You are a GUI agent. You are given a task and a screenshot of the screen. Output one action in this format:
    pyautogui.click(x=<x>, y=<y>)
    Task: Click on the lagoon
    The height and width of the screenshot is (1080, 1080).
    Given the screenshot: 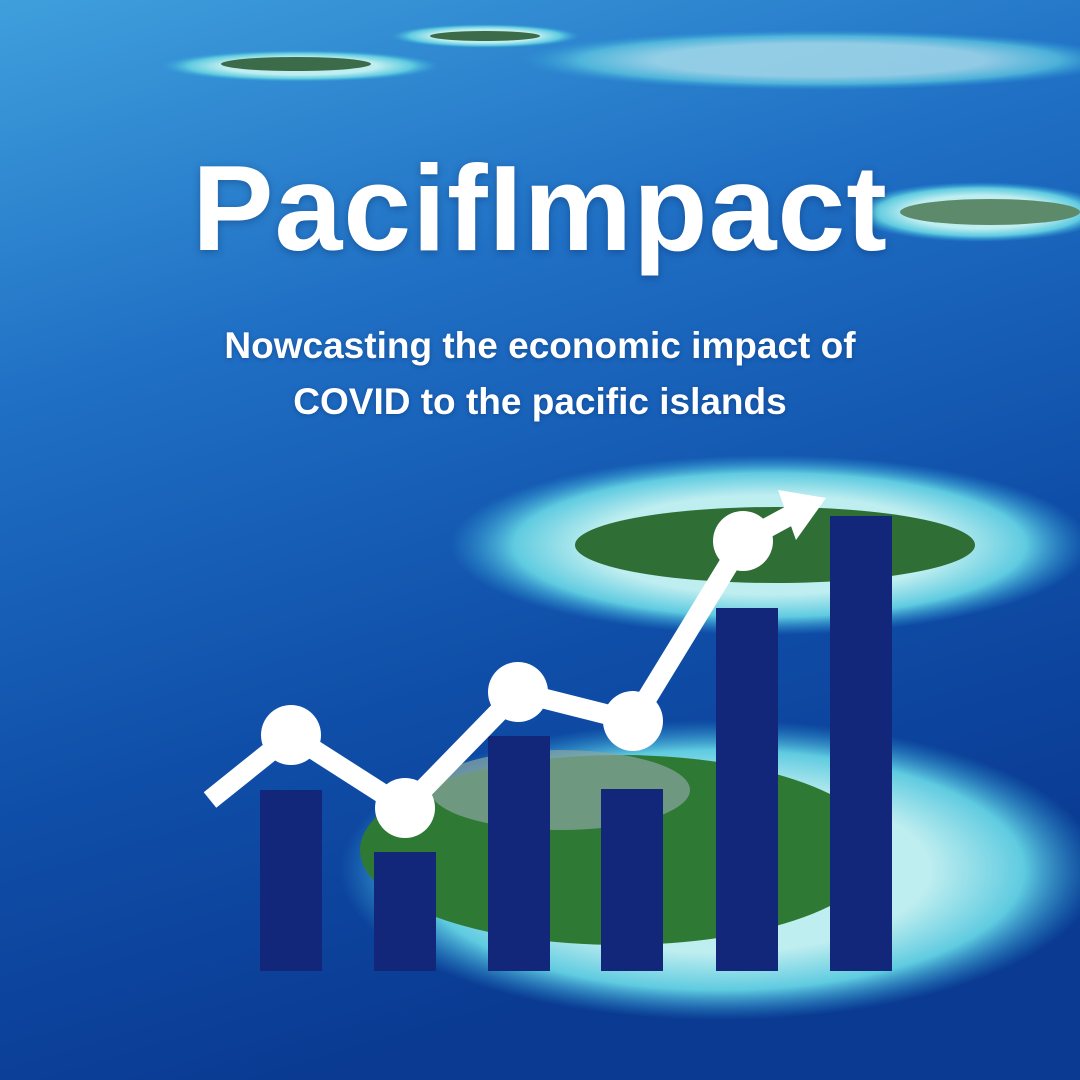 What is the action you would take?
    pyautogui.click(x=800, y=60)
    